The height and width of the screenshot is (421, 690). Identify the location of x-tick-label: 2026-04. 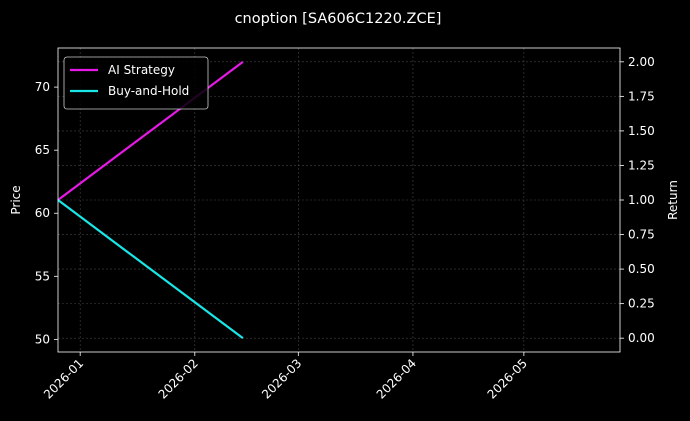
(396, 378).